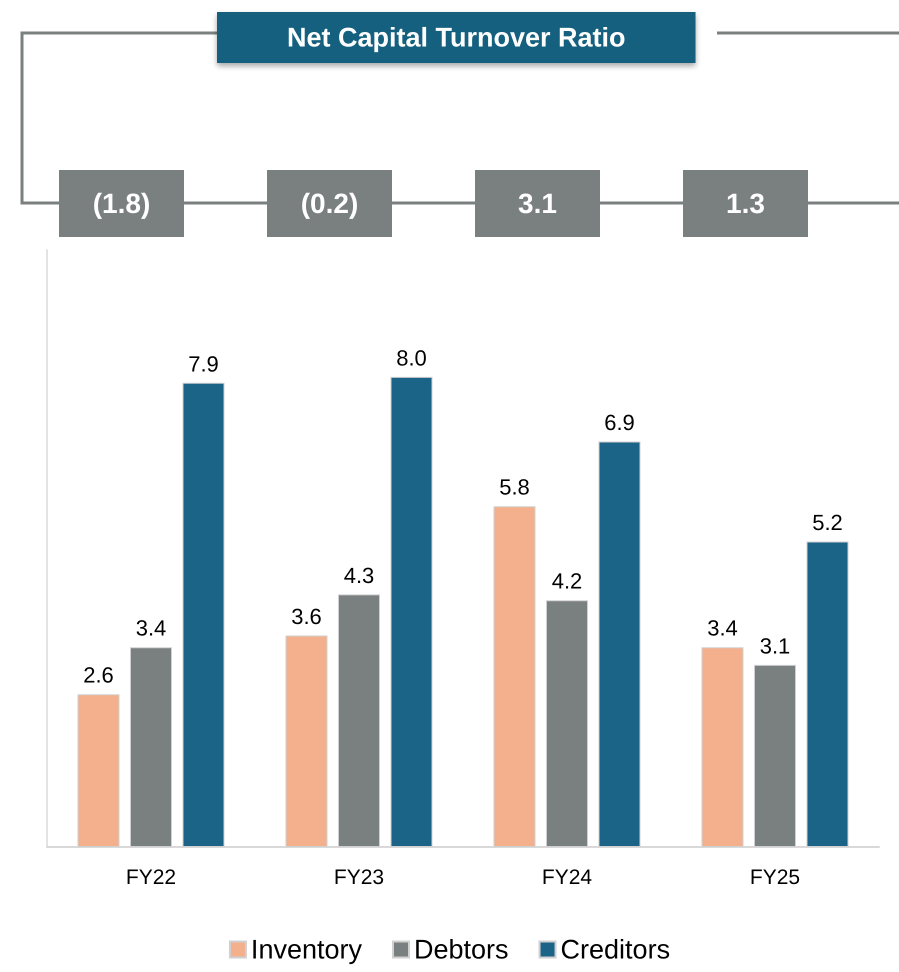 The width and height of the screenshot is (899, 972). What do you see at coordinates (456, 37) in the screenshot?
I see `chart-title: Net Capital Turnover Ratio` at bounding box center [456, 37].